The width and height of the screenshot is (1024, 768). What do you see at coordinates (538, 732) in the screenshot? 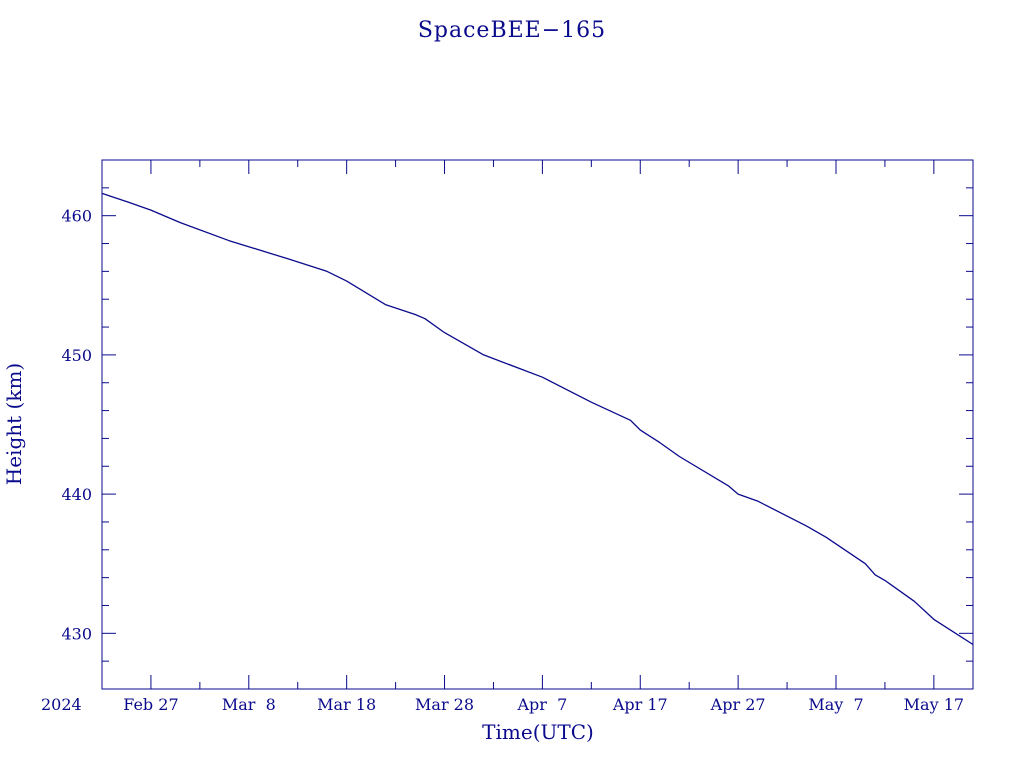
I see `x-axis-title: Time(UTC)` at bounding box center [538, 732].